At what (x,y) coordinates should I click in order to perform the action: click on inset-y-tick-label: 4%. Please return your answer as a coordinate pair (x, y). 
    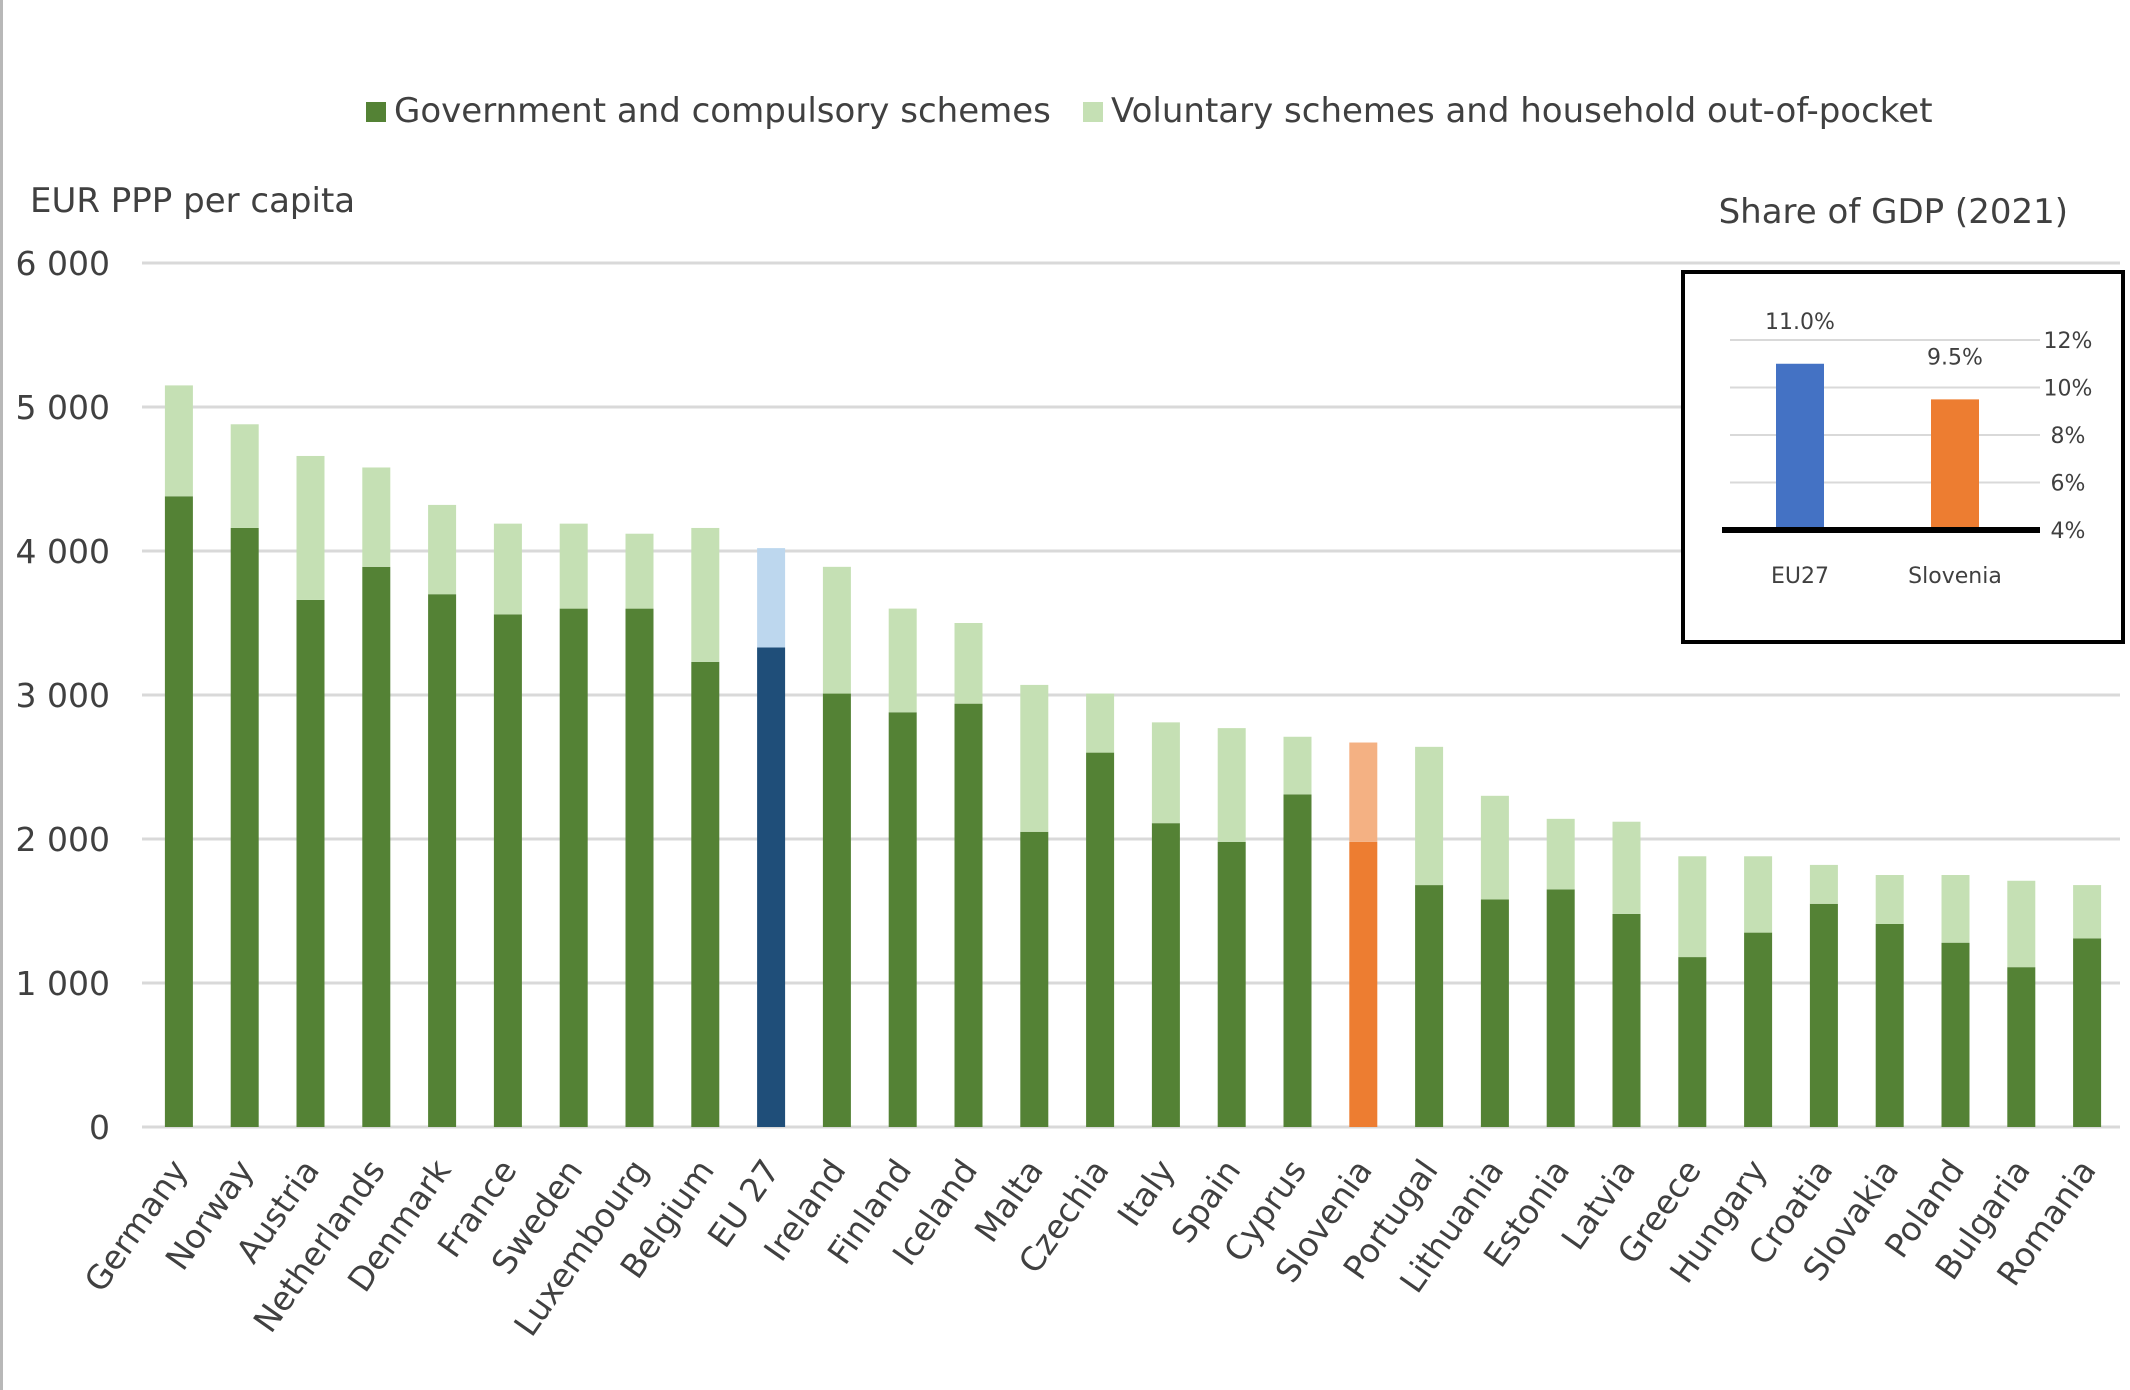
    Looking at the image, I should click on (2068, 531).